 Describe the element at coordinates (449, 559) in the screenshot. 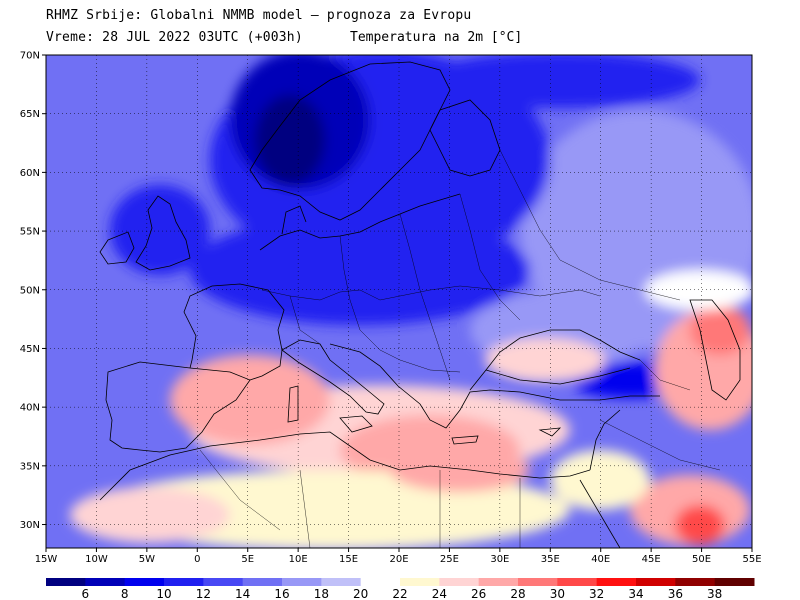

I see `lon-tick-label: 25E` at that location.